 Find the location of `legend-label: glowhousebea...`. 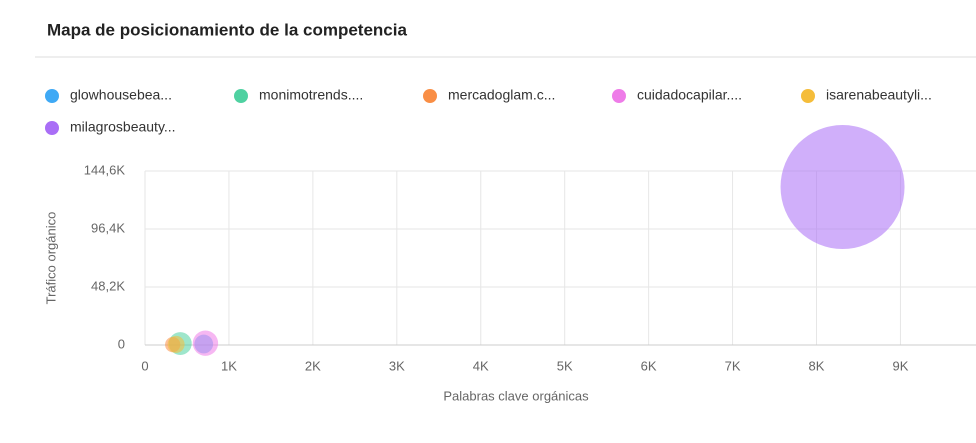

legend-label: glowhousebea... is located at coordinates (121, 95).